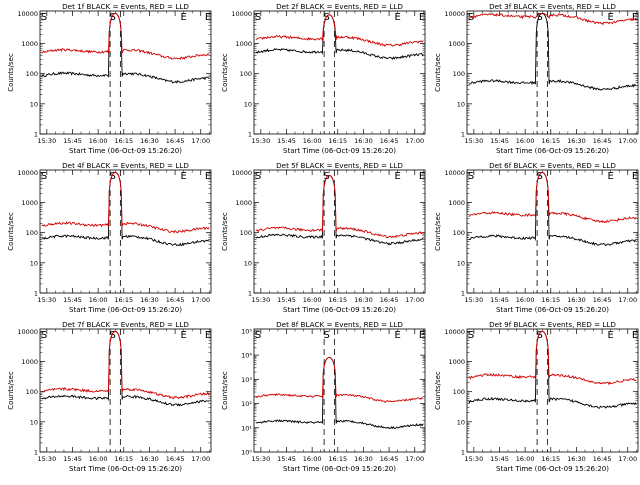  Describe the element at coordinates (246, 453) in the screenshot. I see `y-tick-label: 10⁰` at that location.